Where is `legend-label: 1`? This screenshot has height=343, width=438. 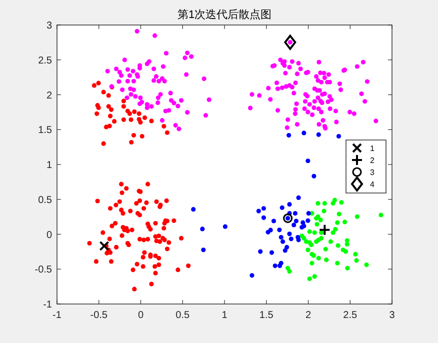
legend-label: 1 is located at coordinates (372, 148).